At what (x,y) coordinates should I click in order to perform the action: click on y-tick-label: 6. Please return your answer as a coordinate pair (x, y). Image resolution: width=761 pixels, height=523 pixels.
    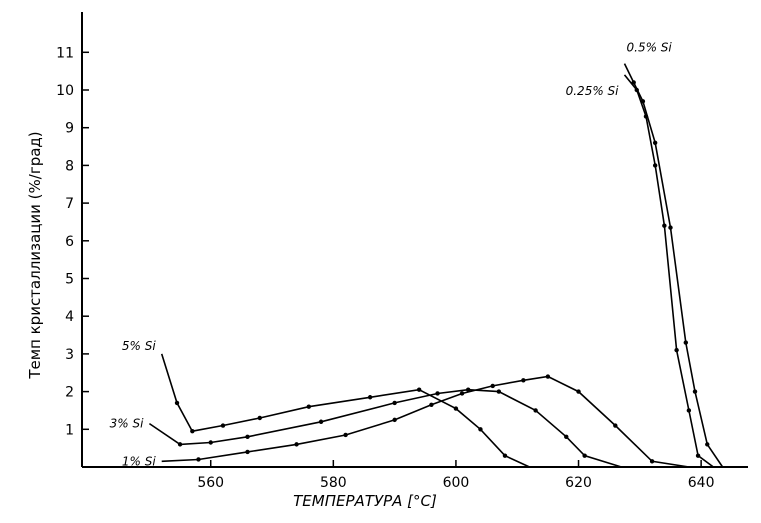
    Looking at the image, I should click on (69, 242).